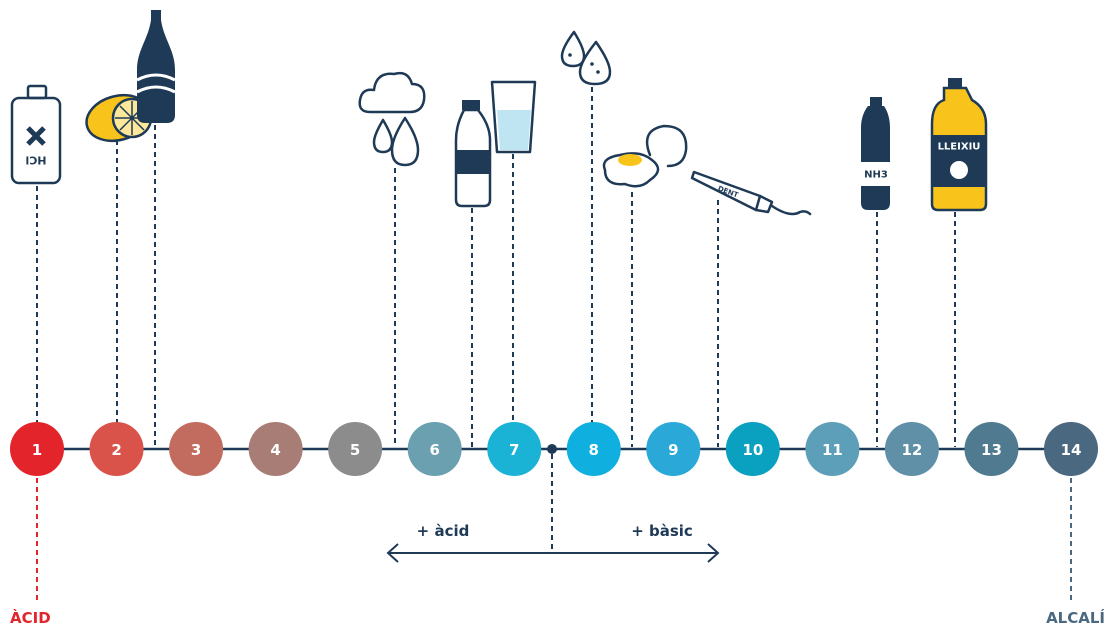 This screenshot has width=1120, height=629. Describe the element at coordinates (645, 156) in the screenshot. I see `egg` at that location.